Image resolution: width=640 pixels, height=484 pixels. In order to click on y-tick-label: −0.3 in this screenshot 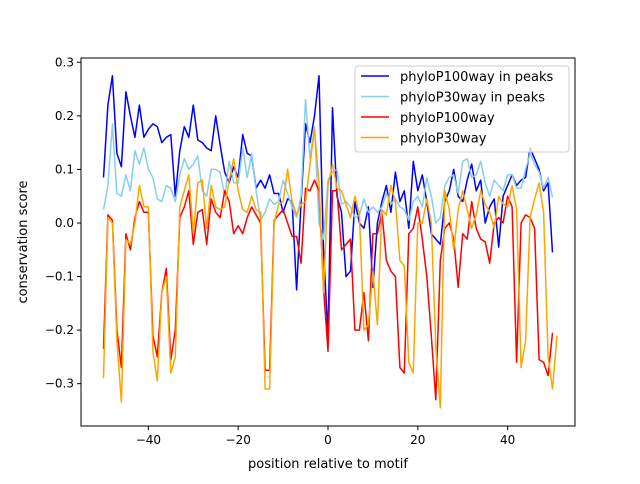, I will do `click(59, 384)`.